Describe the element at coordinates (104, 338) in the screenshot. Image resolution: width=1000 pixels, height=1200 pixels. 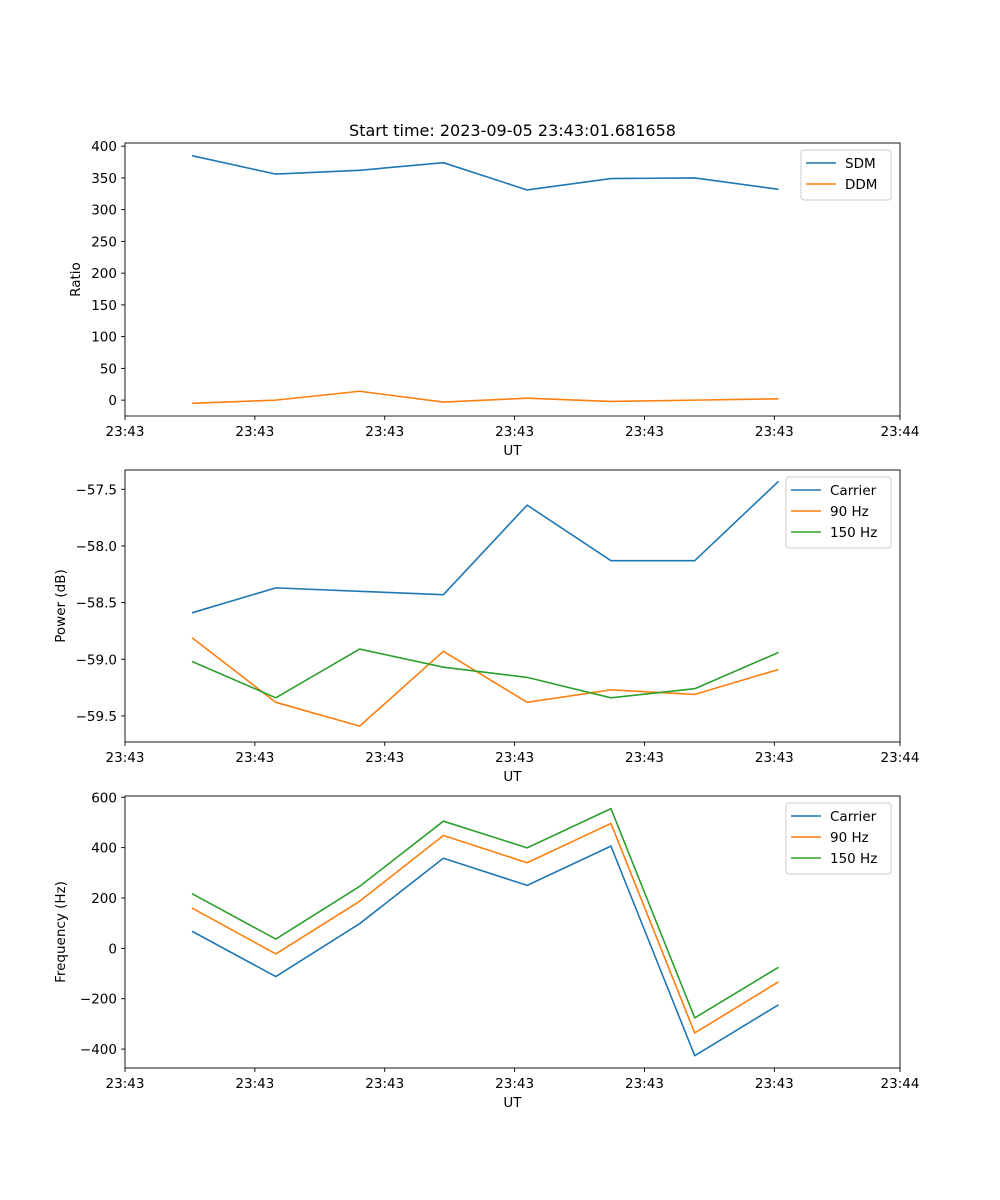
I see `y-tick-label: 100` at that location.